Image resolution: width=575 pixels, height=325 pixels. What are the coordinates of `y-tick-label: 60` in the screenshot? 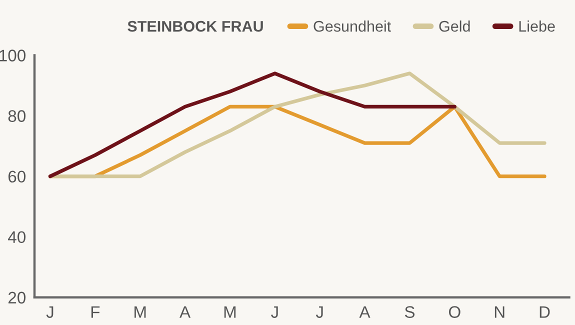 It's located at (17, 176).